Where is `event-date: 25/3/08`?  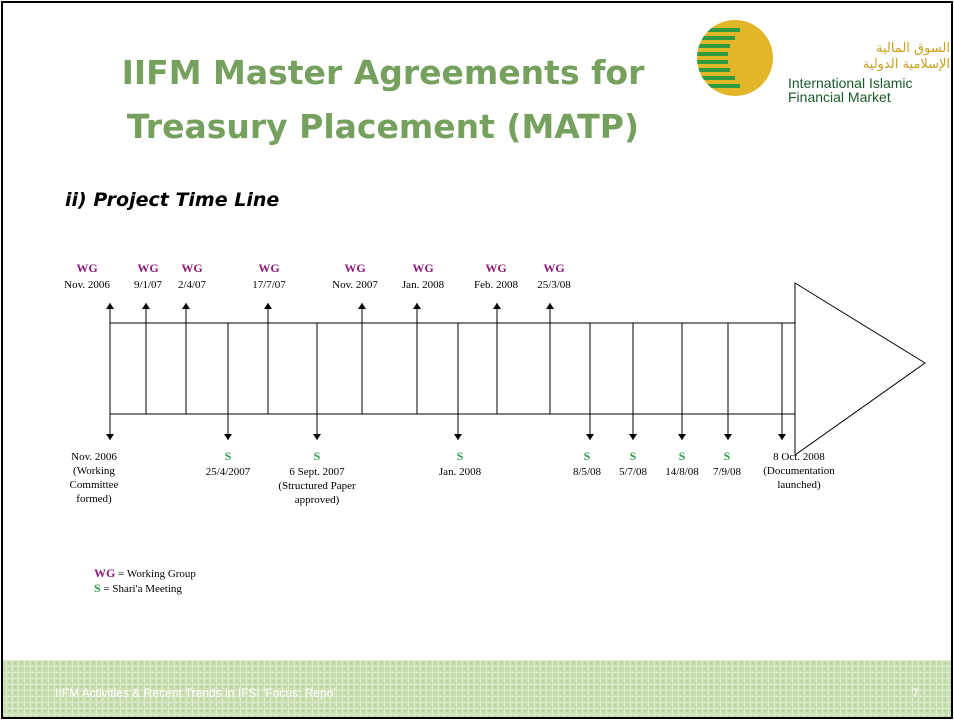
event-date: 25/3/08 is located at coordinates (554, 285).